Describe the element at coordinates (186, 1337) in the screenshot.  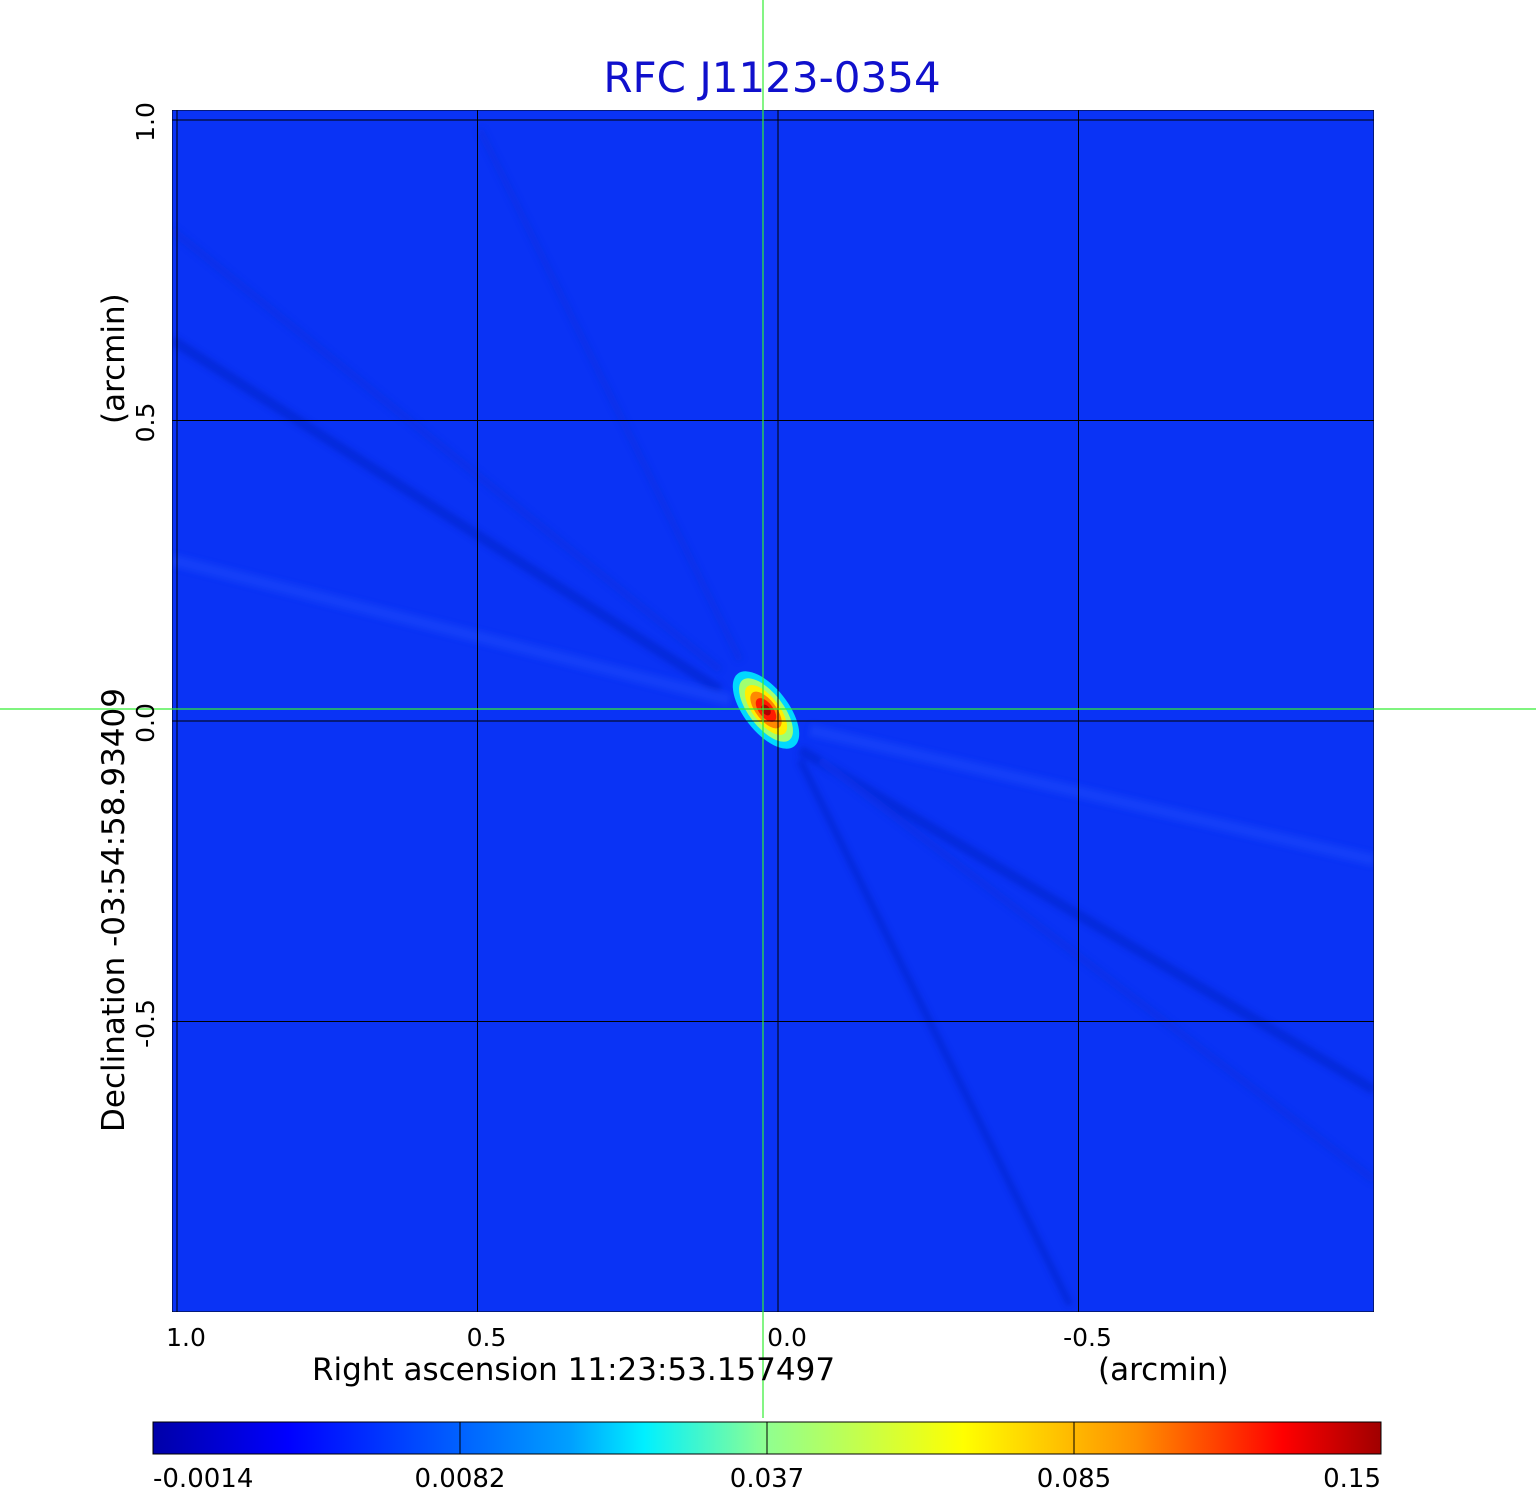
I see `x-tick-label: 1.0` at that location.